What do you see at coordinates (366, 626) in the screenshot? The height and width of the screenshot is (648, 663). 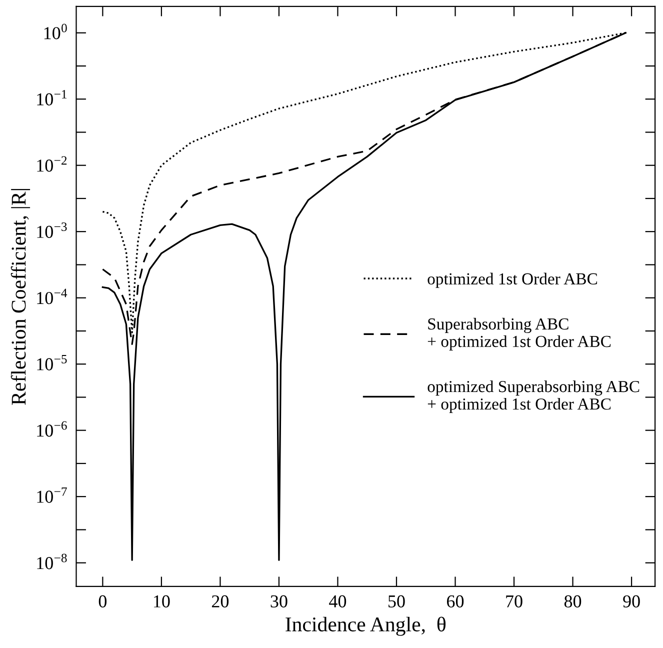 I see `x-axis-title: Incidence Angle, θ` at bounding box center [366, 626].